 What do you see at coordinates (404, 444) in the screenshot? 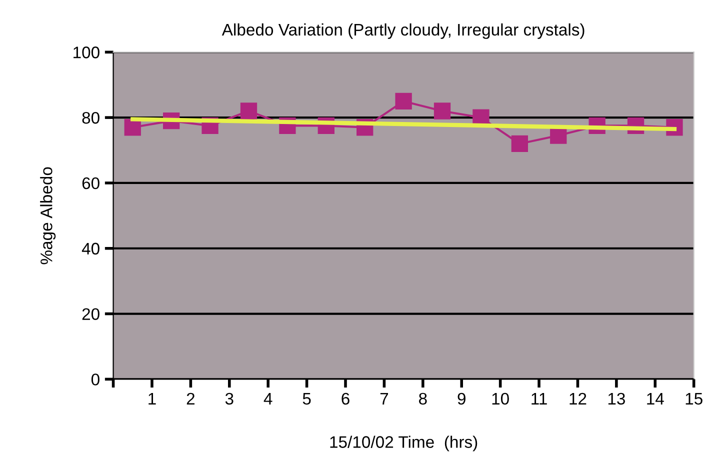
I see `x-axis-title: 15/10/02 Time (hrs)` at bounding box center [404, 444].